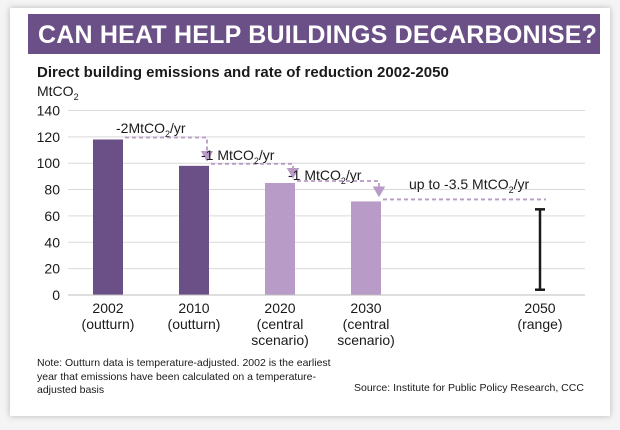  Describe the element at coordinates (58, 92) in the screenshot. I see `y-axis-unit: MtCO2` at that location.